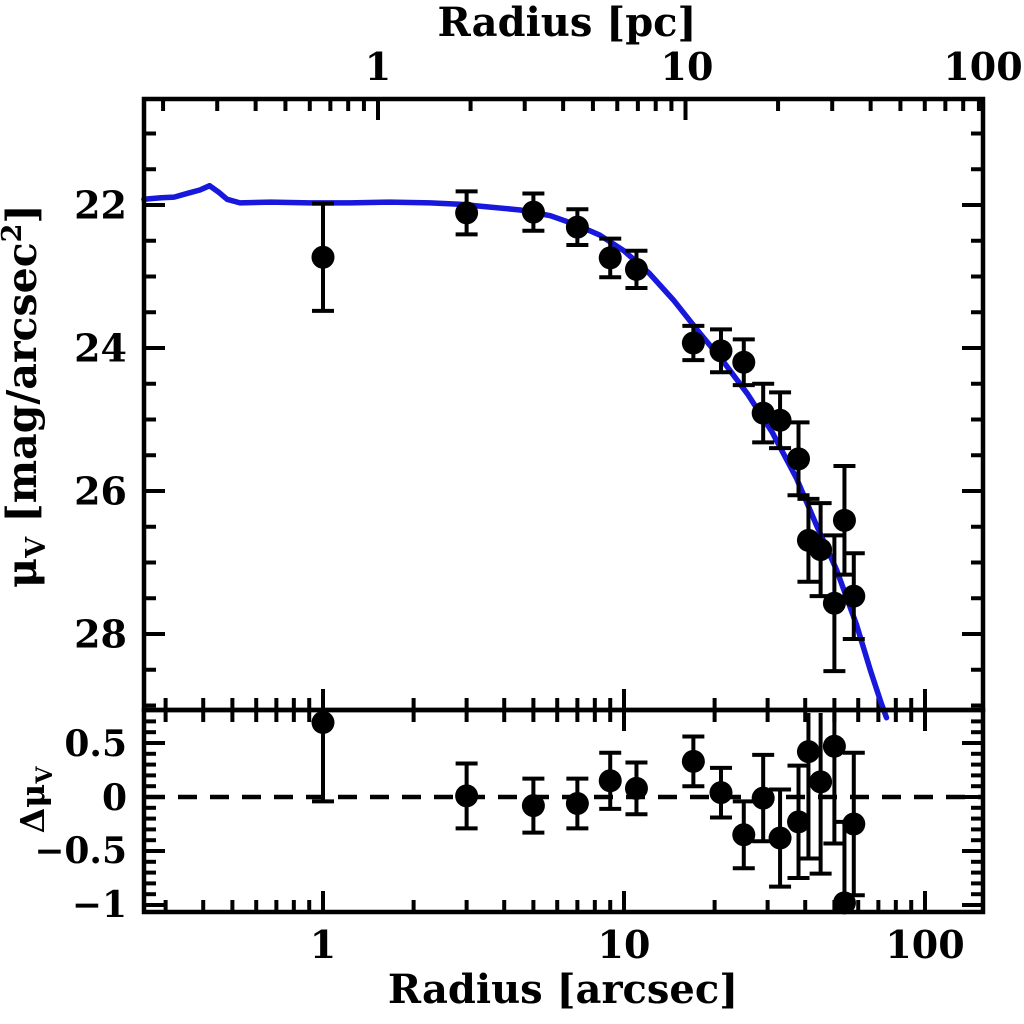 Image resolution: width=1024 pixels, height=1024 pixels. Describe the element at coordinates (114, 798) in the screenshot. I see `tick-label: 0` at that location.